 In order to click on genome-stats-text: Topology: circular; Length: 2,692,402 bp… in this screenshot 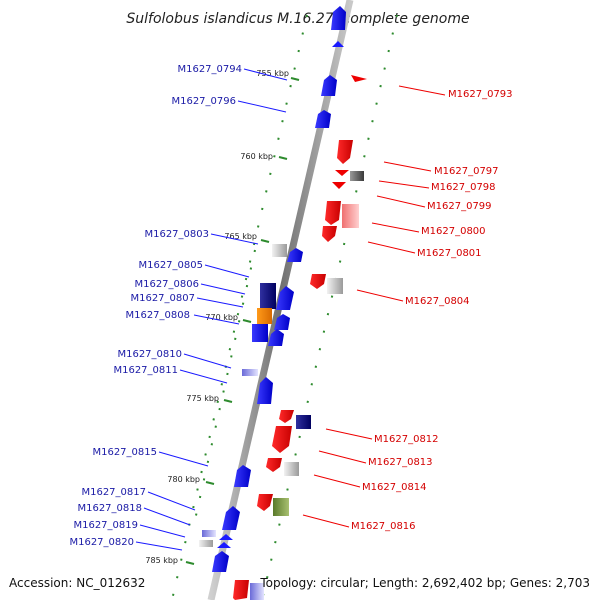, I will do `click(424, 583)`.